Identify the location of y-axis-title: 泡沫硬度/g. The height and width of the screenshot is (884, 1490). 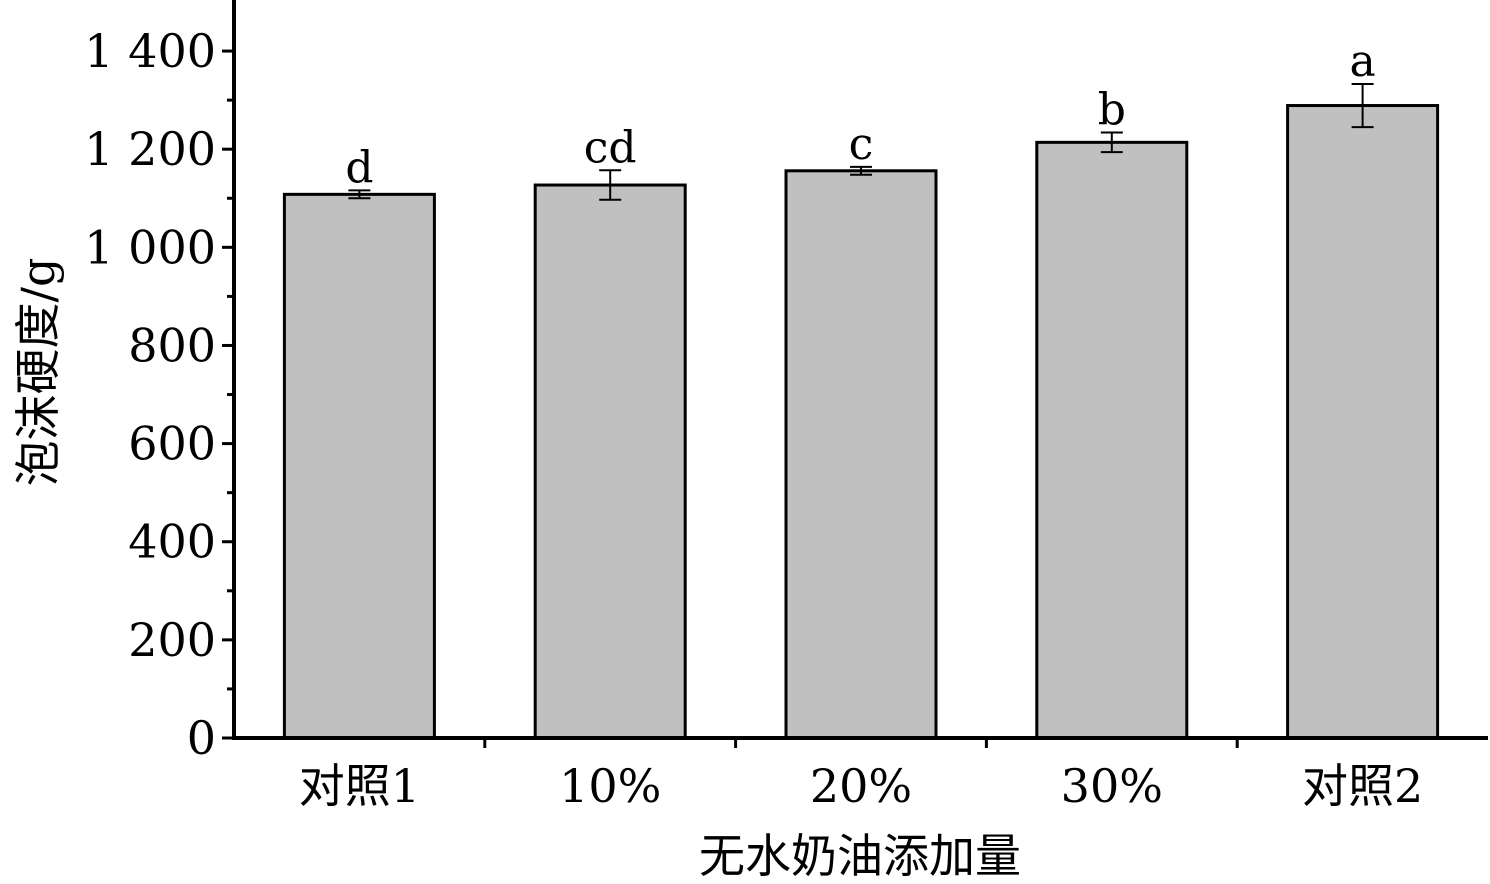
(38, 372).